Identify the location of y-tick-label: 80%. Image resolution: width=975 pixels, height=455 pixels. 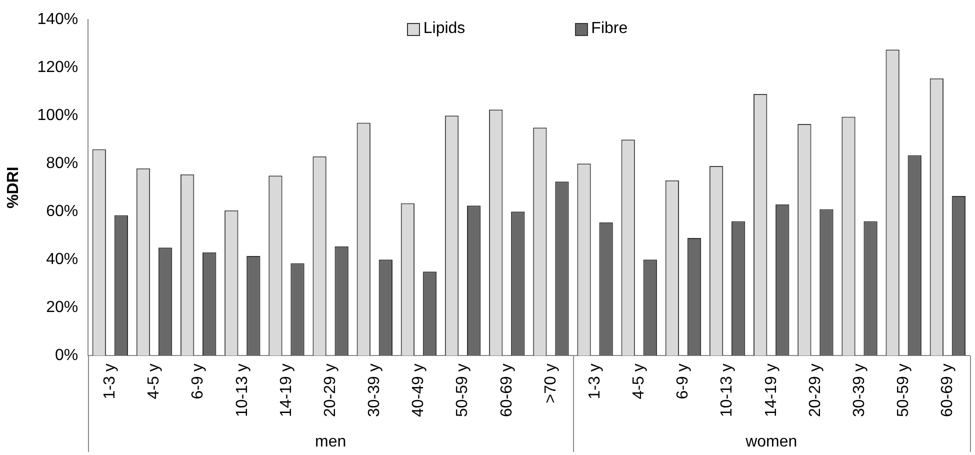
(62, 163).